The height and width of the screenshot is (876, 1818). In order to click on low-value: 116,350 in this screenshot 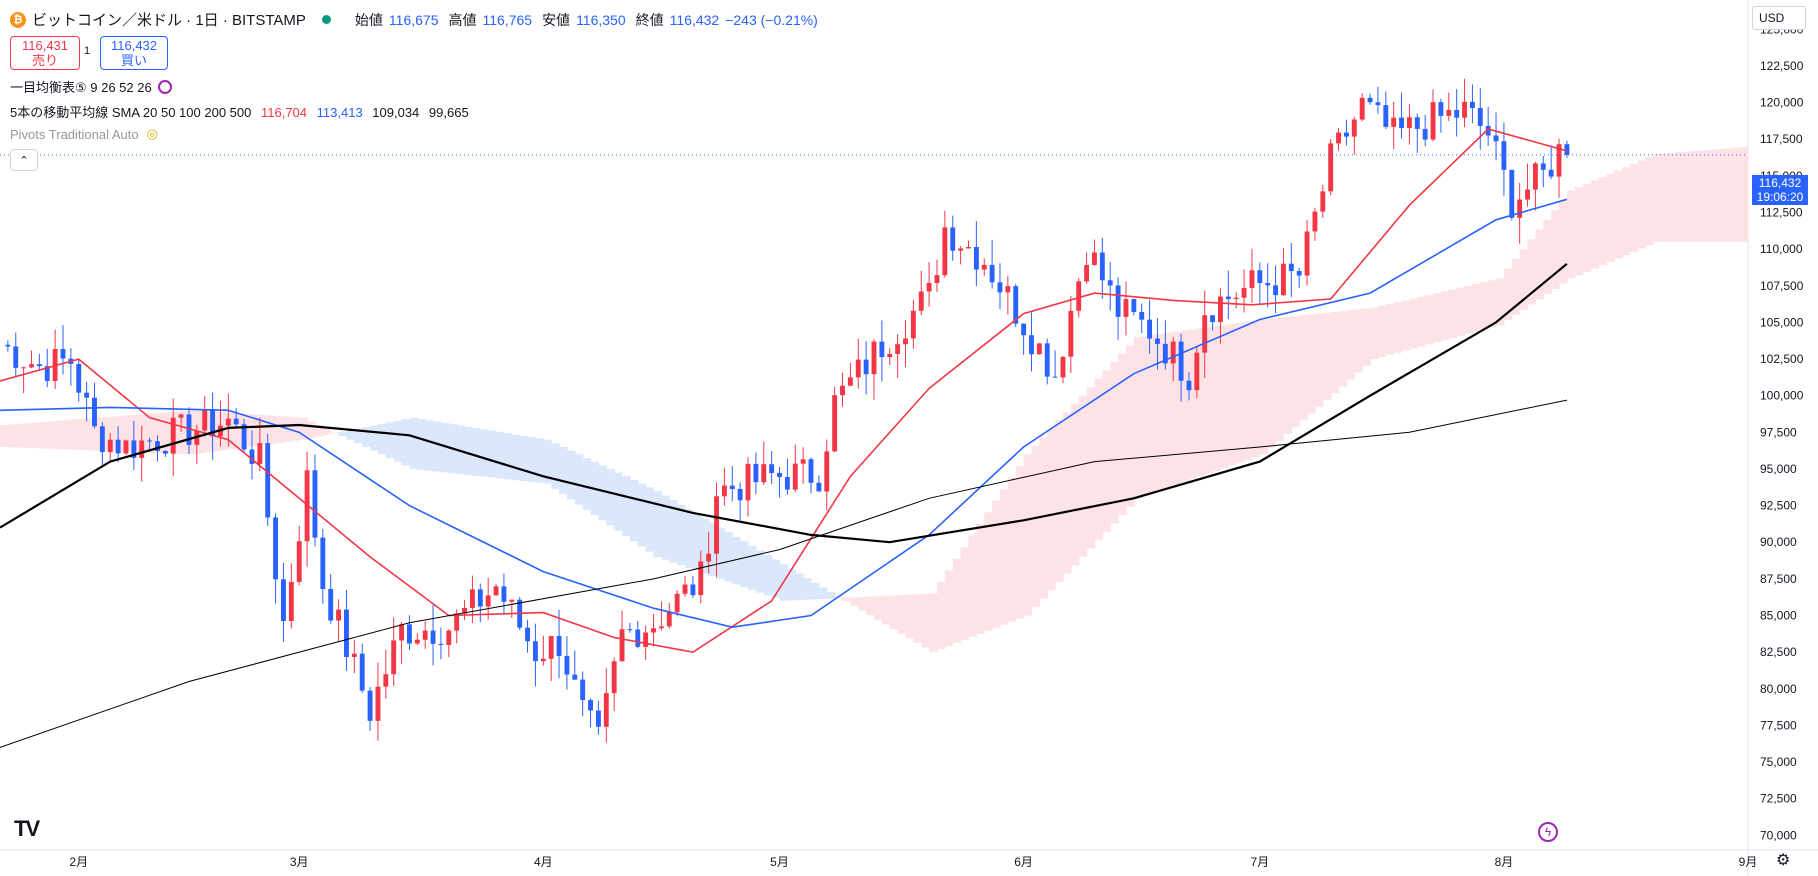, I will do `click(601, 19)`.